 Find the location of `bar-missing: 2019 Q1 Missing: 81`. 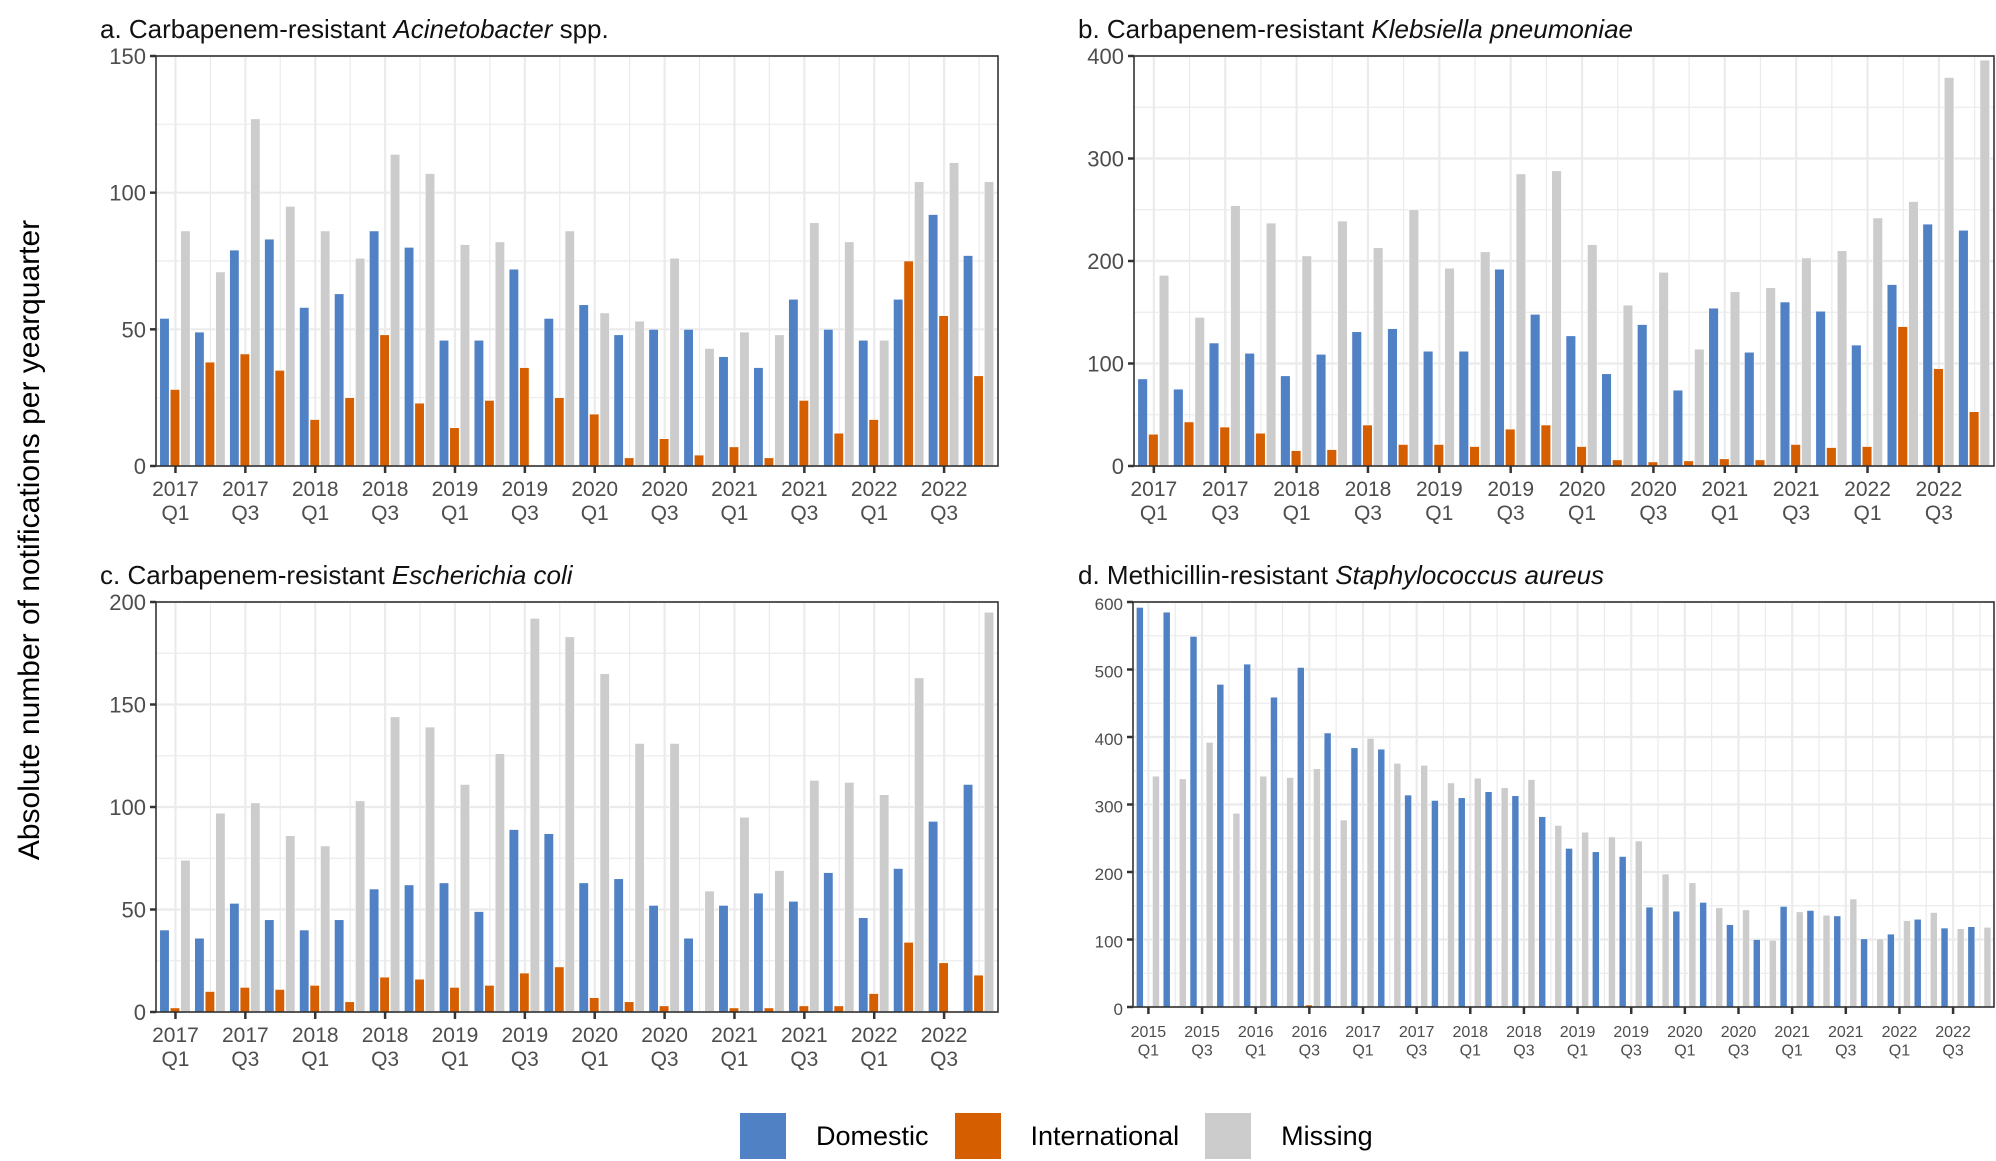

bar-missing: 2019 Q1 Missing: 81 is located at coordinates (464, 355).